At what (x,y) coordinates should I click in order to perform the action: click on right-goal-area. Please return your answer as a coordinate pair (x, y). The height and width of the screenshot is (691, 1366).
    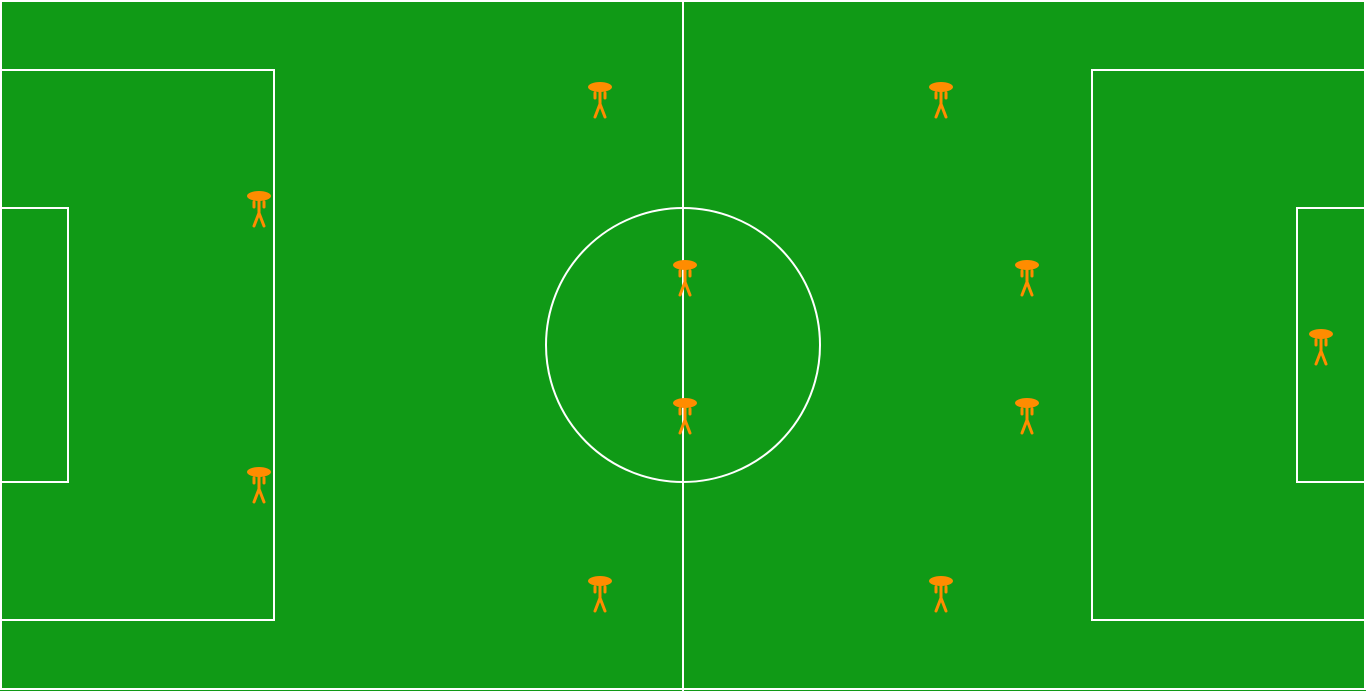
    Looking at the image, I should click on (1331, 345).